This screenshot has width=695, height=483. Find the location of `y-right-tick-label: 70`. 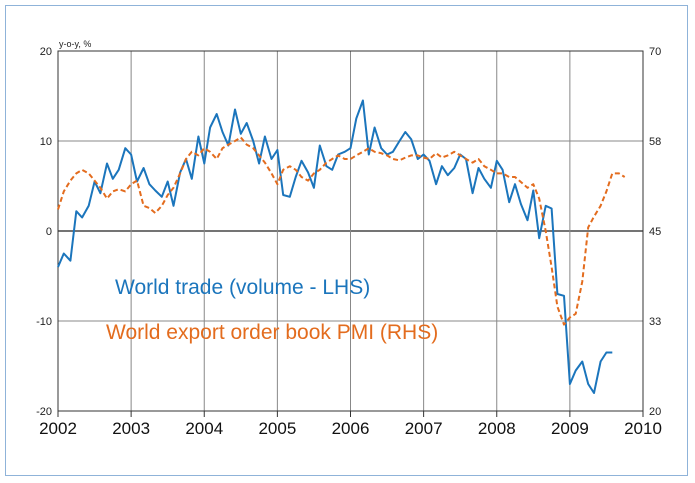

y-right-tick-label: 70 is located at coordinates (655, 52).